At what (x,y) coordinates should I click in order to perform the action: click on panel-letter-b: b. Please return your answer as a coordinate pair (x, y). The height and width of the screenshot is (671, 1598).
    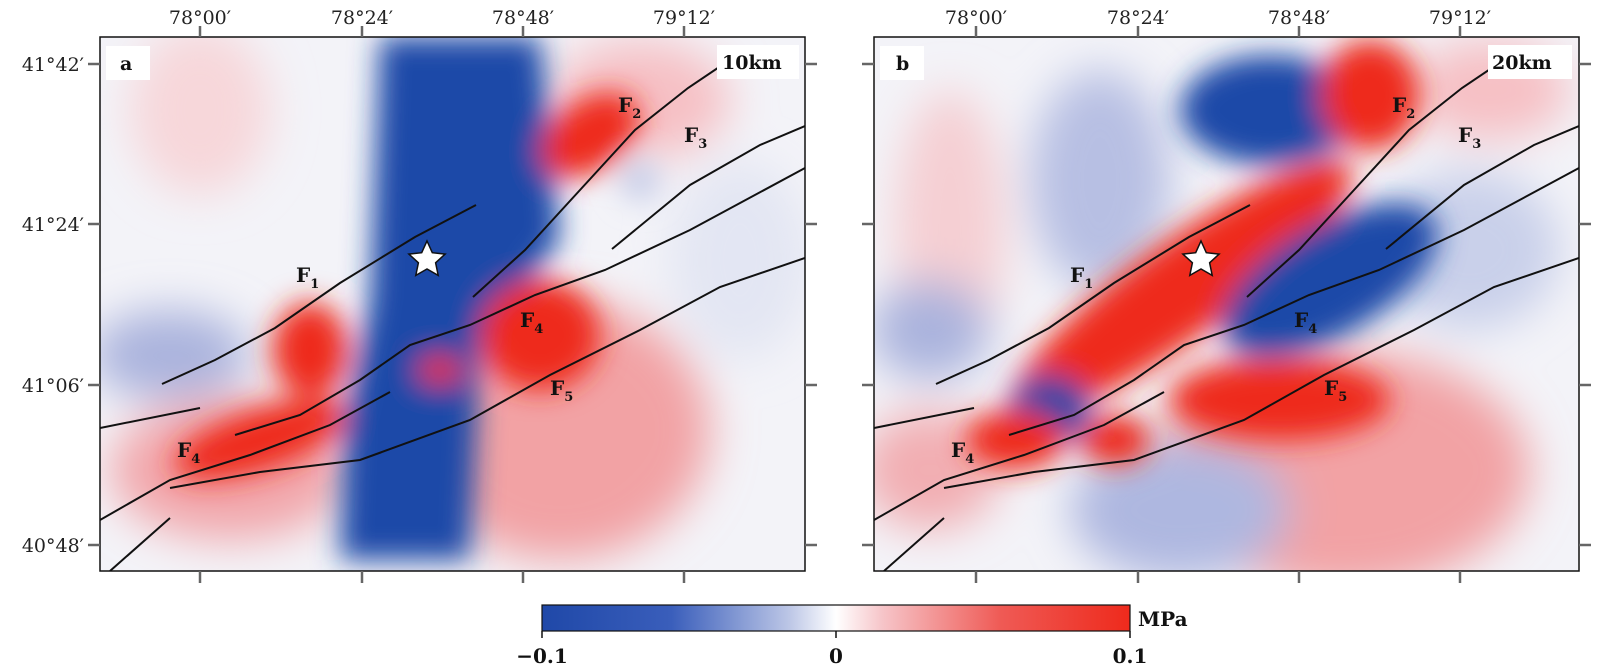
    Looking at the image, I should click on (902, 64).